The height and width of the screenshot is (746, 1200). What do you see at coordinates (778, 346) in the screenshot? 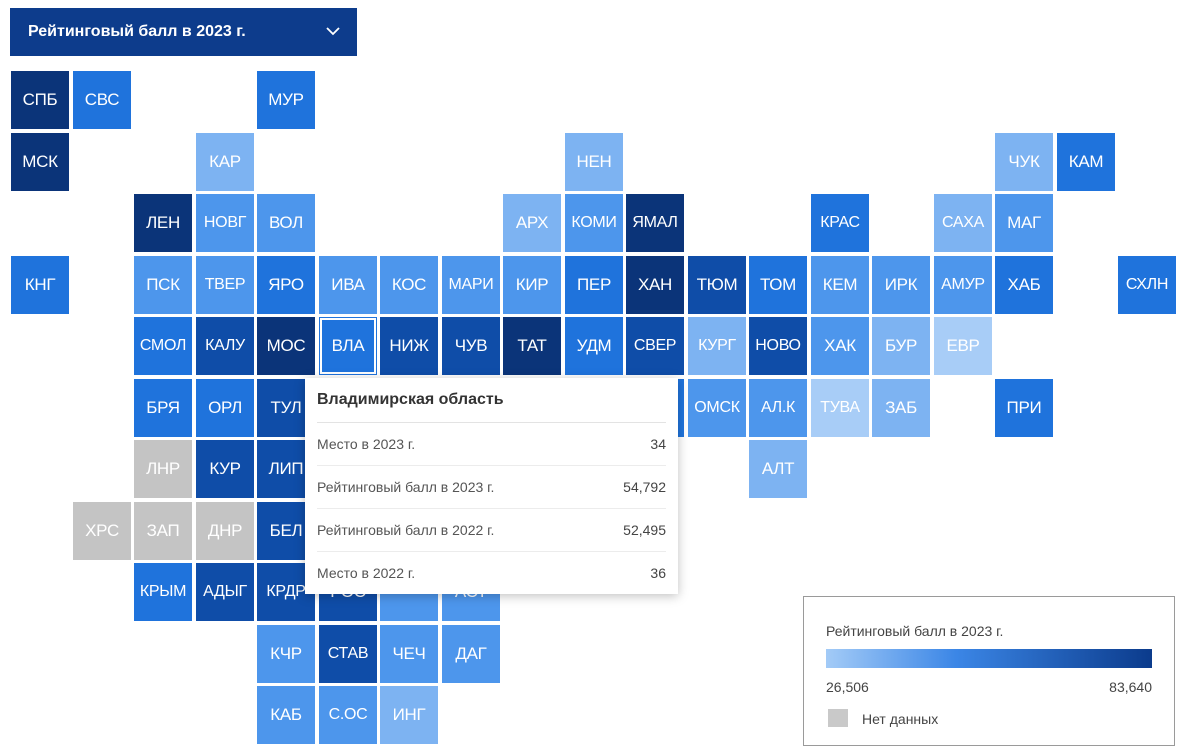
I see `region-tile: НОВО` at bounding box center [778, 346].